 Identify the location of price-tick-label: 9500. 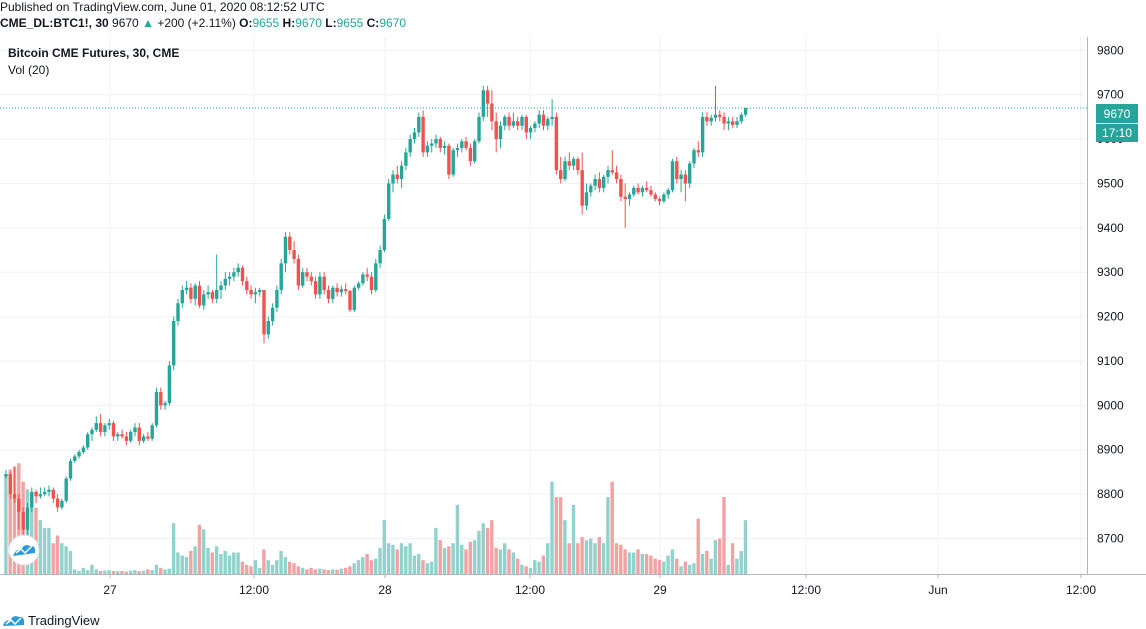
(1110, 183).